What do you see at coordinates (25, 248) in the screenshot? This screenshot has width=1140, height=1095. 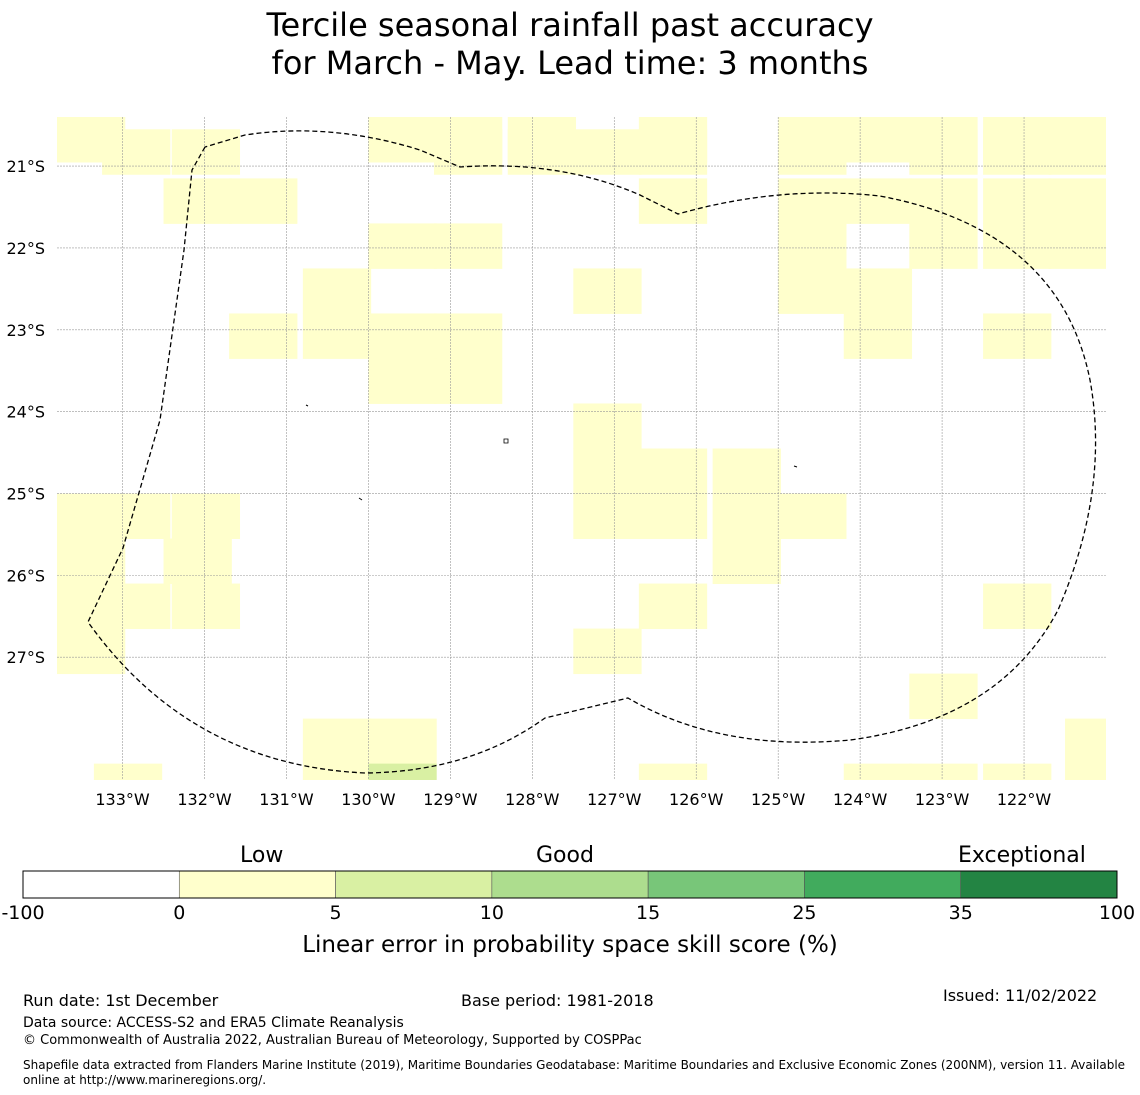 I see `latitude-label: 22°S` at bounding box center [25, 248].